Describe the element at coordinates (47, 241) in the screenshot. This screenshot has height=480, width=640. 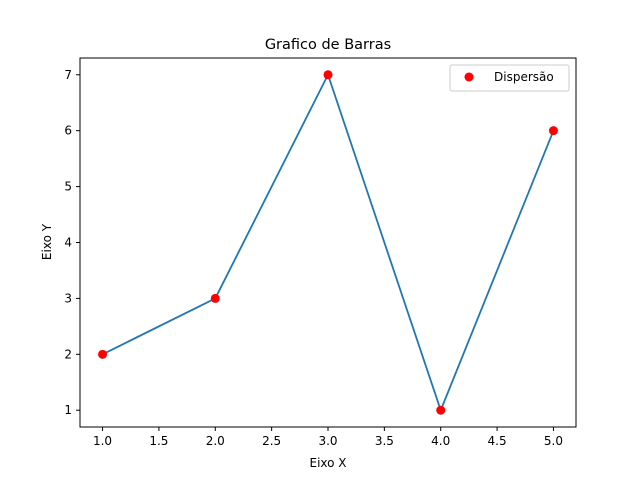
I see `y-axis-title: Eixo Y` at that location.